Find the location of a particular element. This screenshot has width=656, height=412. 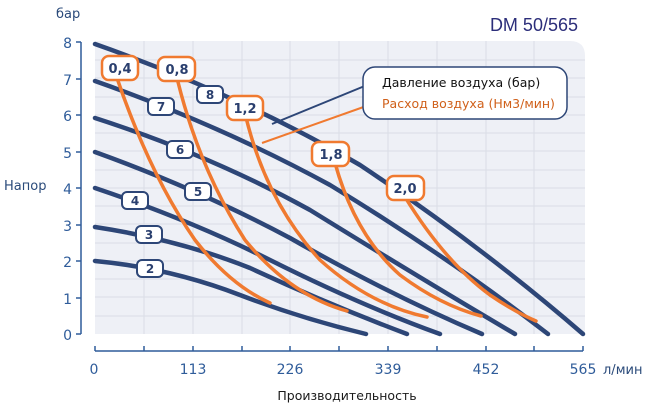

air-label-0-8: 0,8 is located at coordinates (176, 69).